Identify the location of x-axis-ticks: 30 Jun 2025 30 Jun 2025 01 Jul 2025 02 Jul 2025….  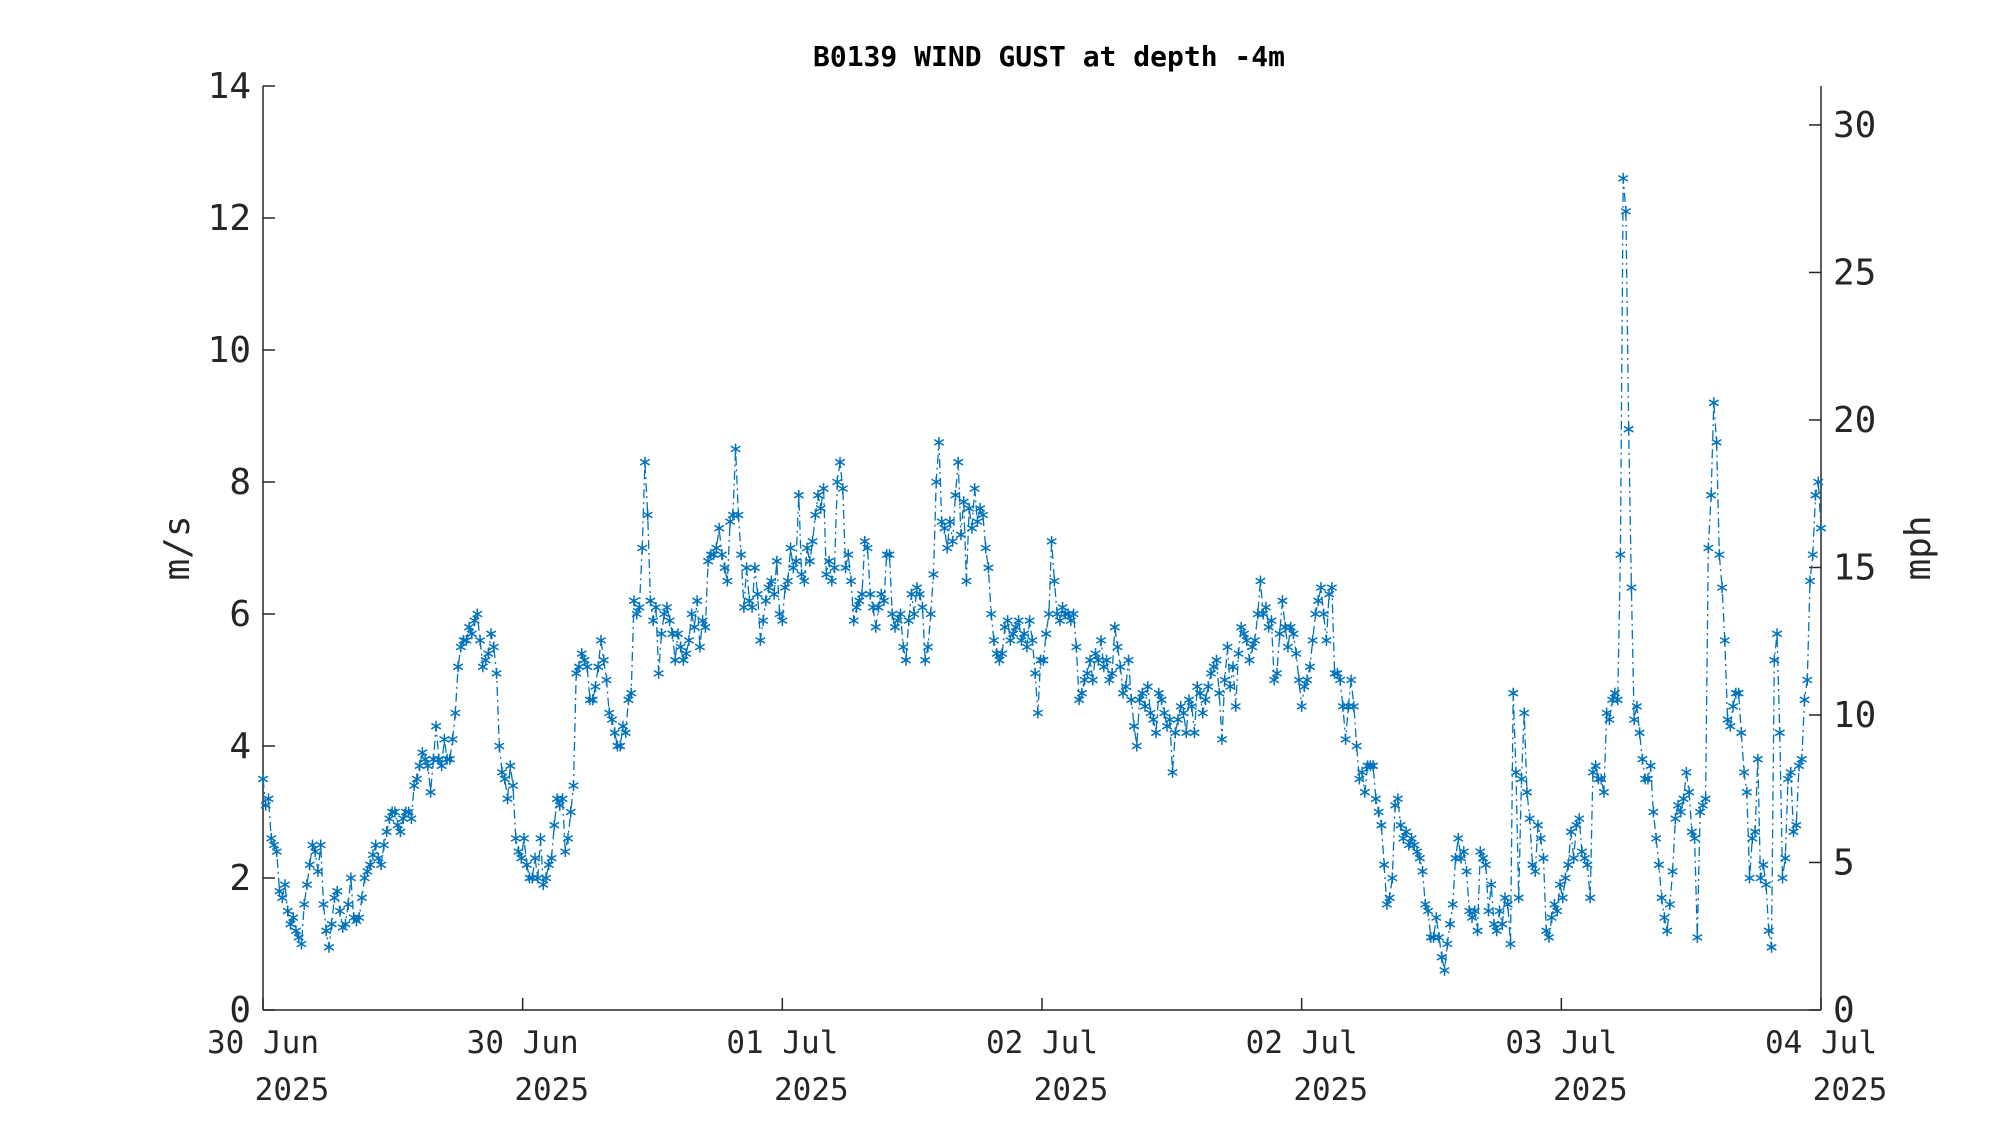
(1047, 1053).